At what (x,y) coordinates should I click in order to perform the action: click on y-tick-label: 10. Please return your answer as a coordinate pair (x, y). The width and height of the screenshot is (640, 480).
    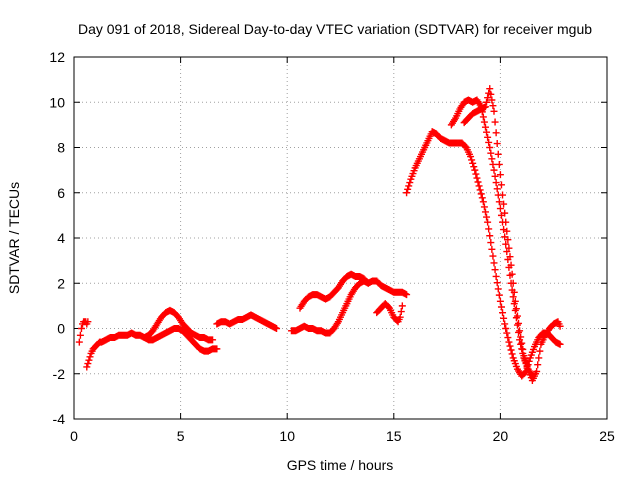
    Looking at the image, I should click on (57, 102).